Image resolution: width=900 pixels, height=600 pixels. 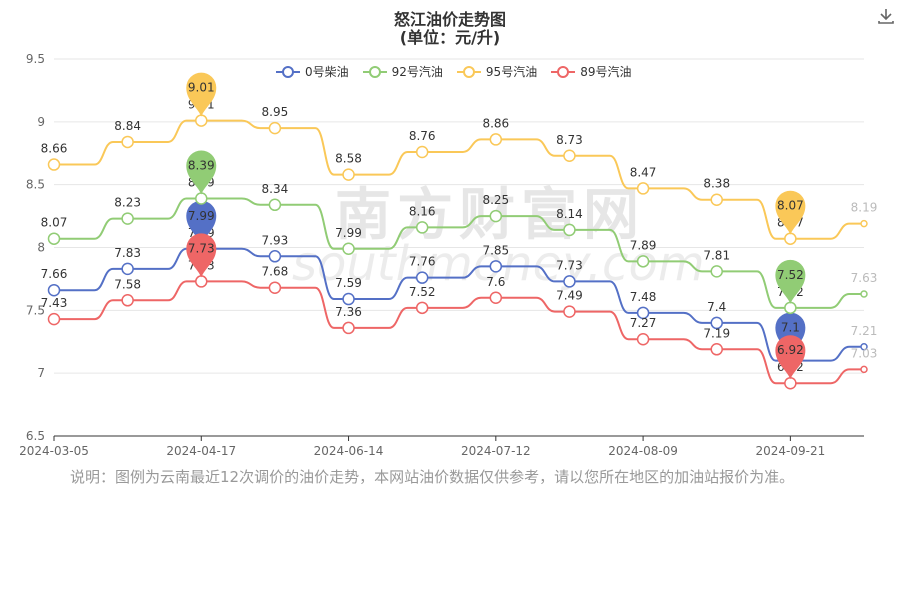 I want to click on data-label: 7.52, so click(x=422, y=292).